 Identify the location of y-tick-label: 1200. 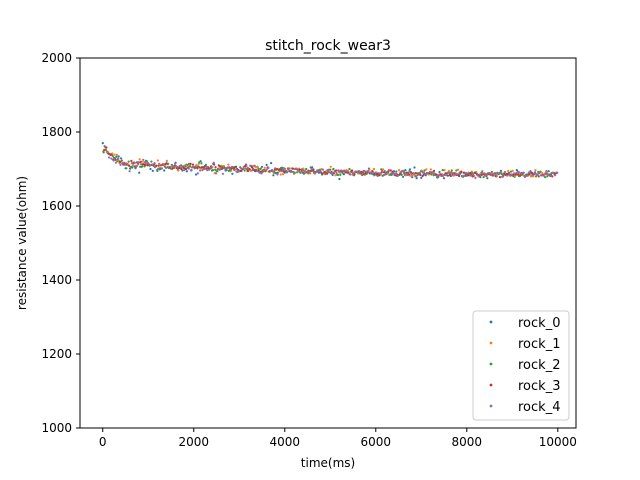
(56, 354).